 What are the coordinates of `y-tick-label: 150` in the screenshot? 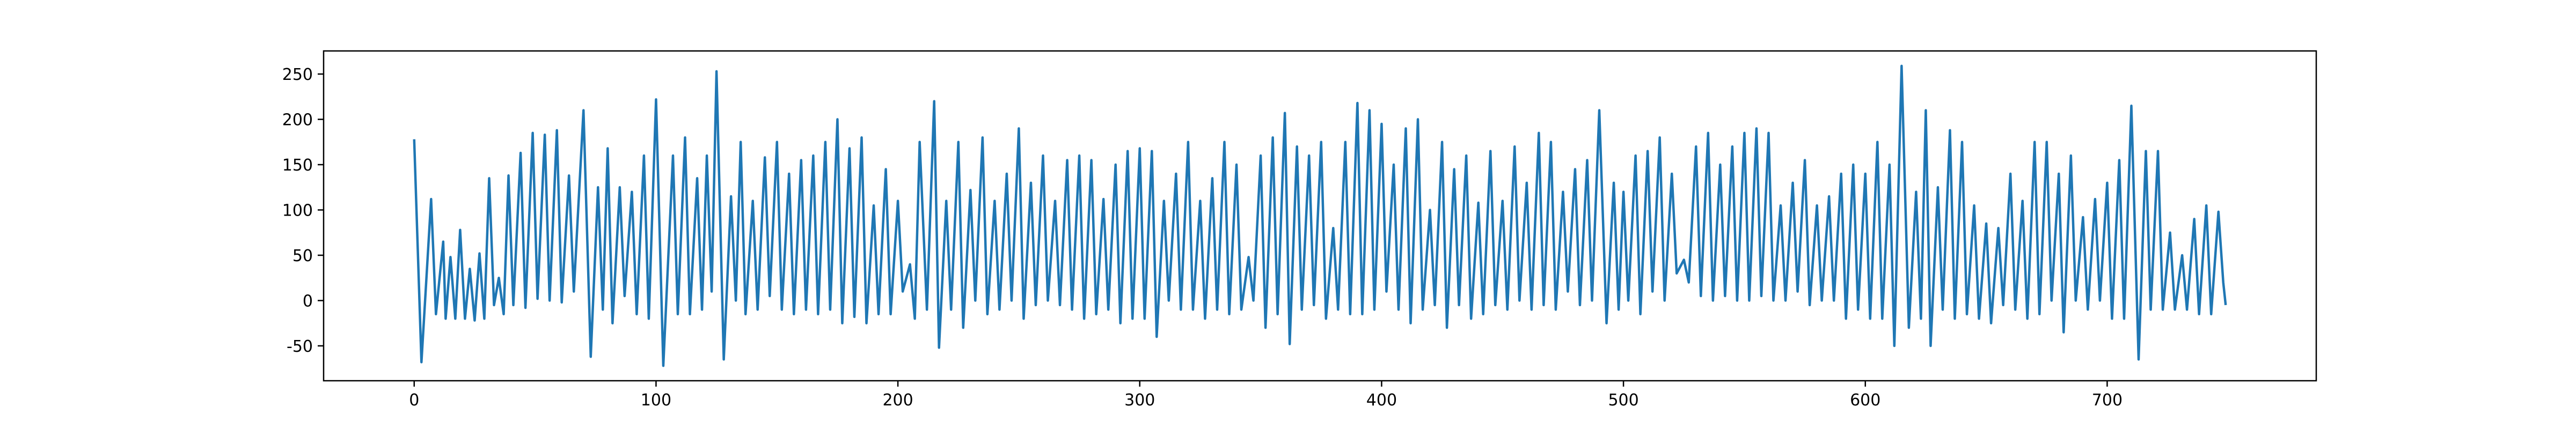 It's located at (297, 165).